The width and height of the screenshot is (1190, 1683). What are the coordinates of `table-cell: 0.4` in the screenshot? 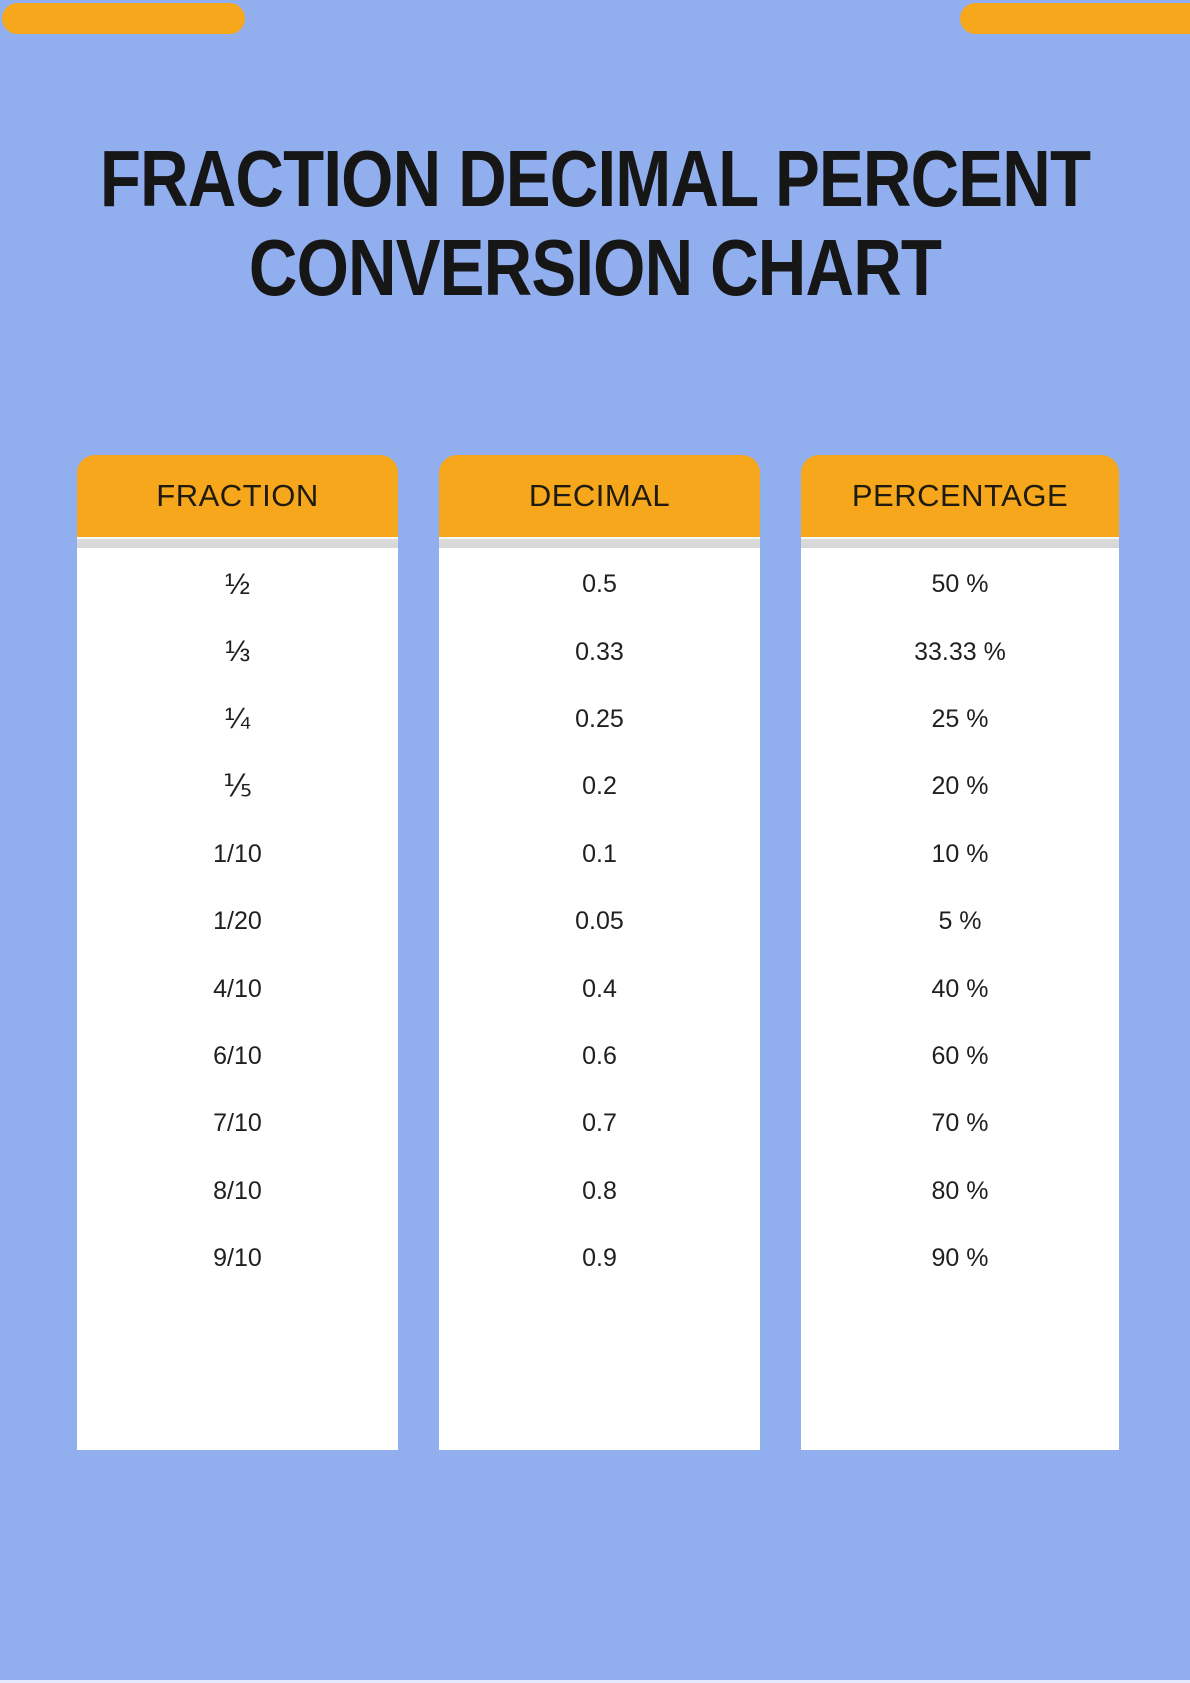 It's located at (599, 988).